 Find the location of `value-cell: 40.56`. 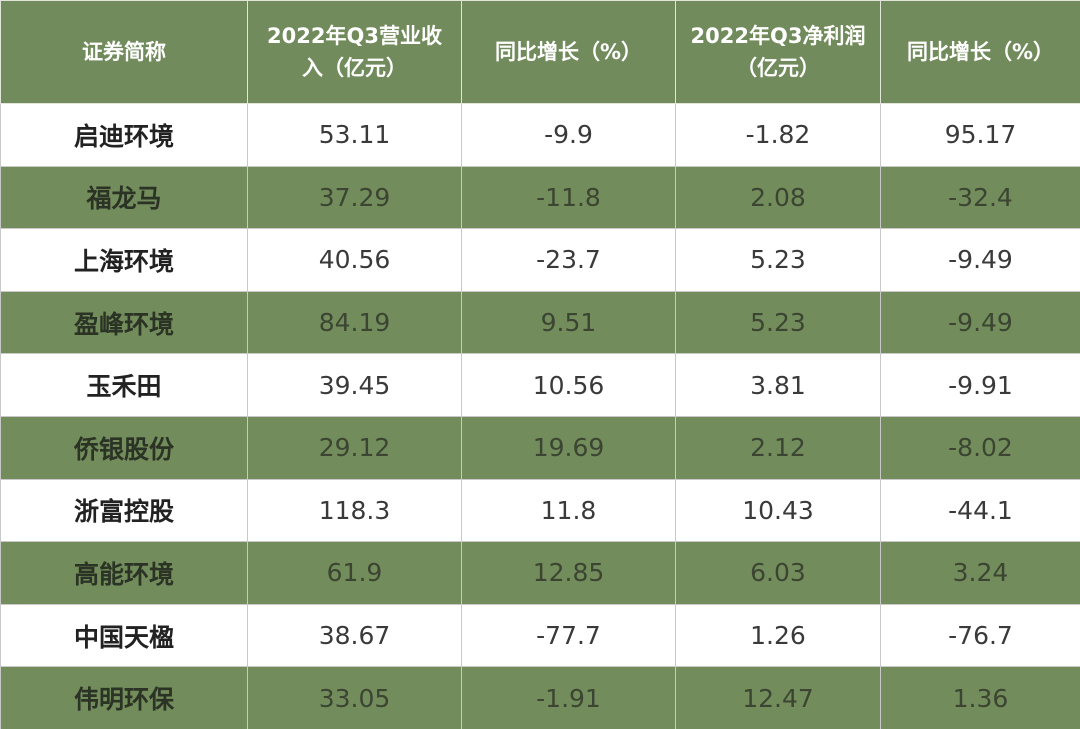

value-cell: 40.56 is located at coordinates (354, 260).